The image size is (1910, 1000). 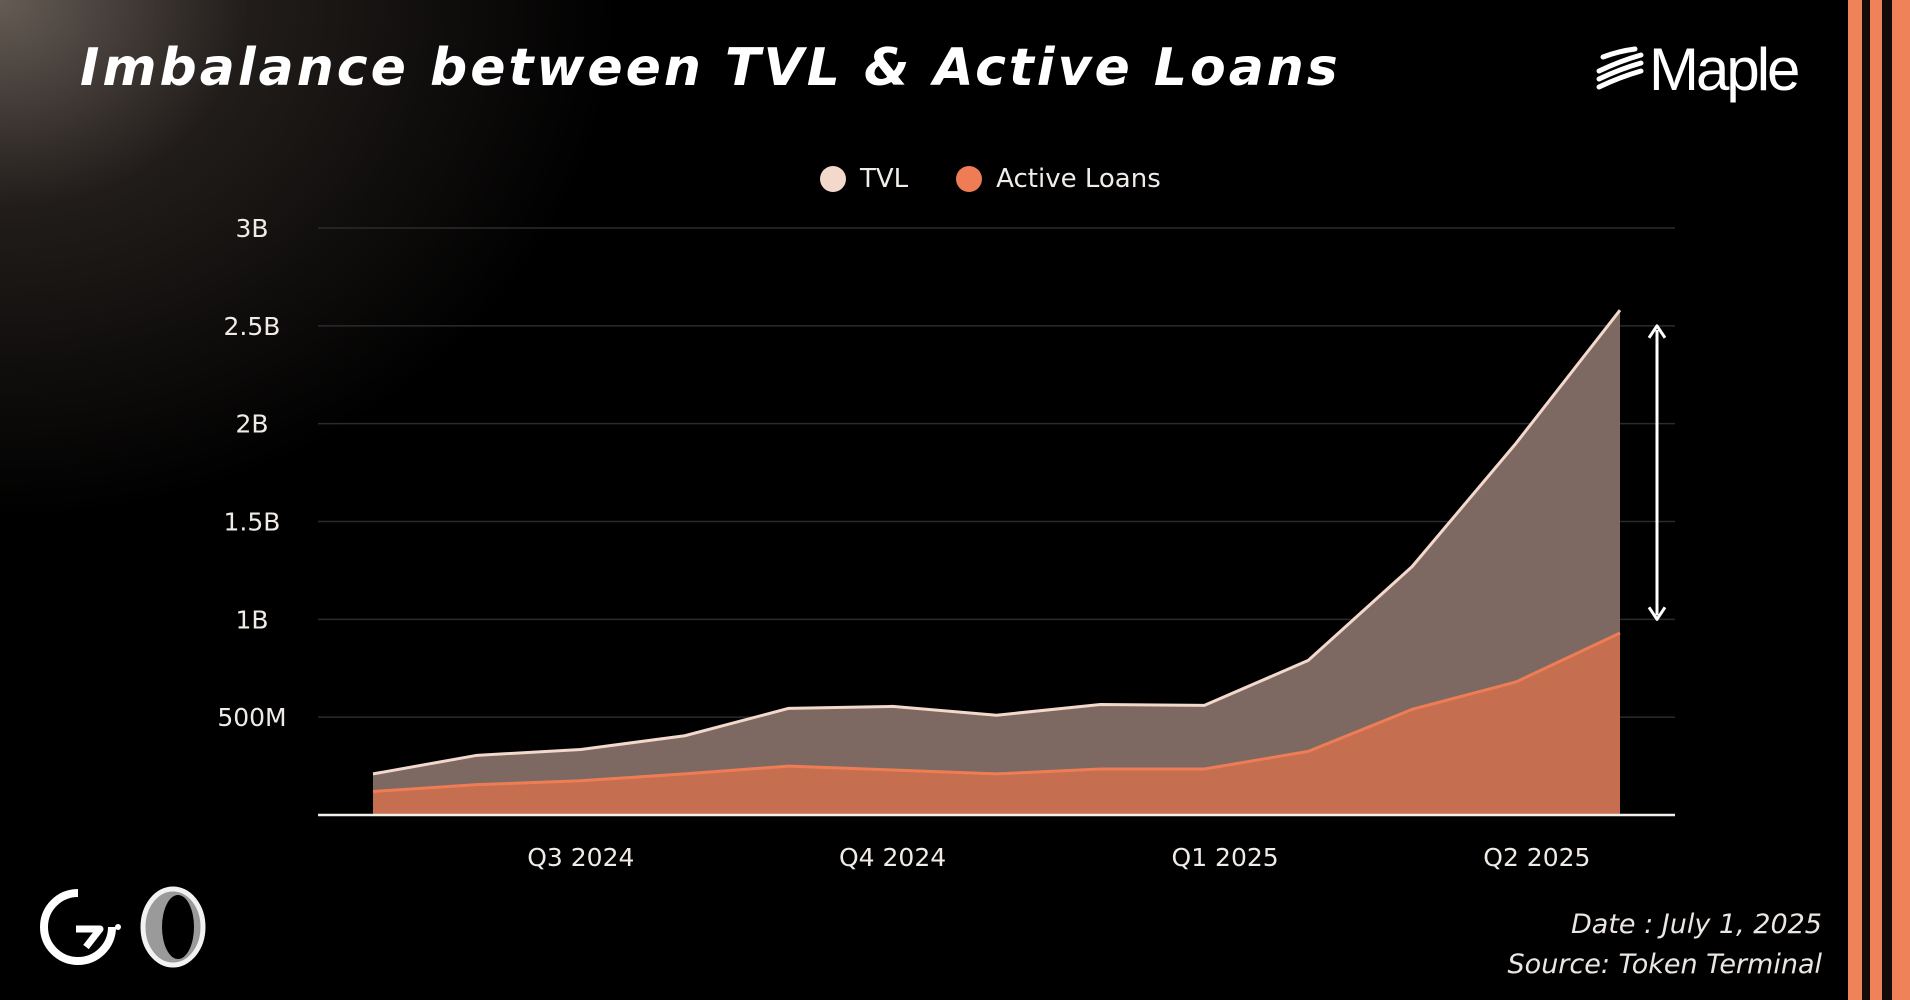 I want to click on partner-logos, so click(x=123, y=927).